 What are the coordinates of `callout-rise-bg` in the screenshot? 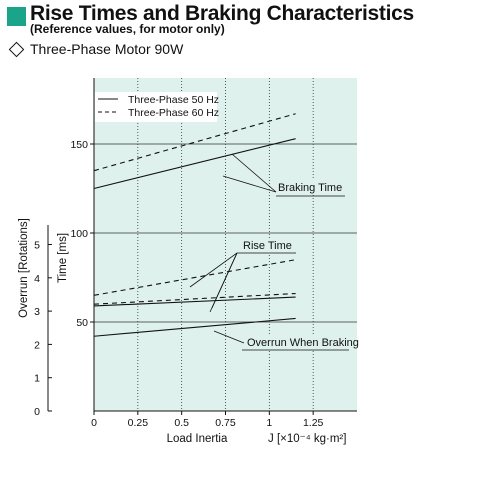 It's located at (269, 245).